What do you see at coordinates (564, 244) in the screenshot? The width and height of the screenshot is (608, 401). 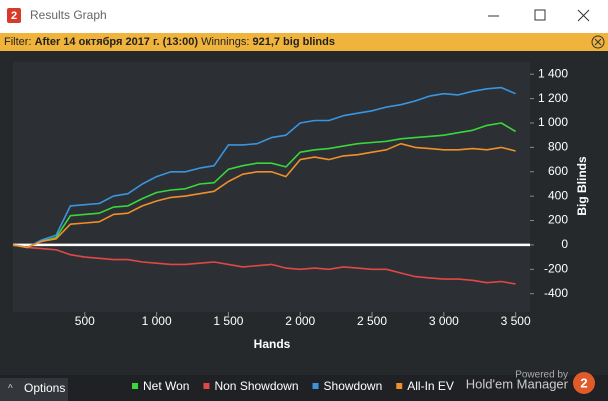 I see `y-tick-label: 0` at bounding box center [564, 244].